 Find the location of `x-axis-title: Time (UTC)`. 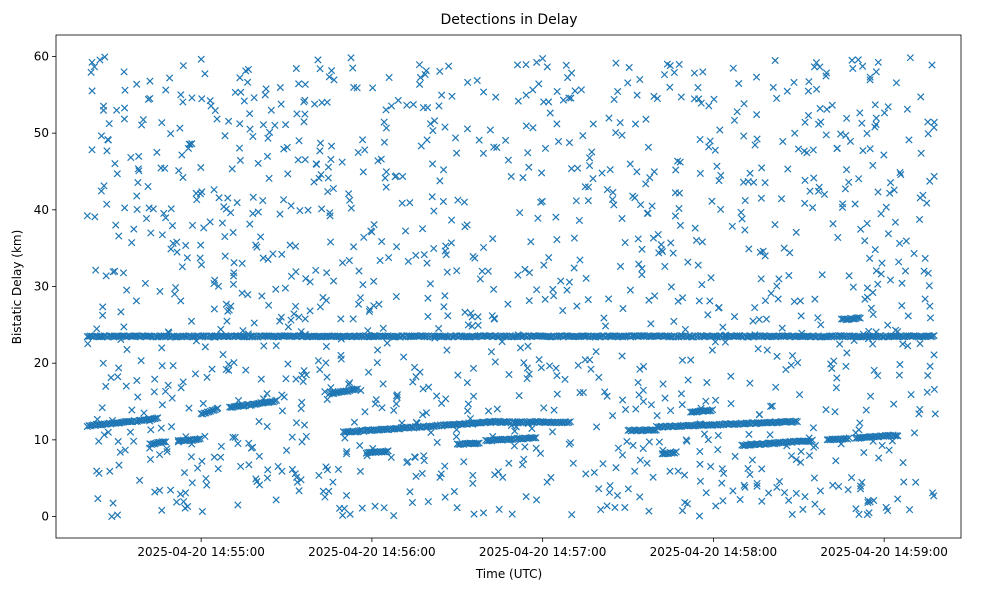

x-axis-title: Time (UTC) is located at coordinates (508, 574).